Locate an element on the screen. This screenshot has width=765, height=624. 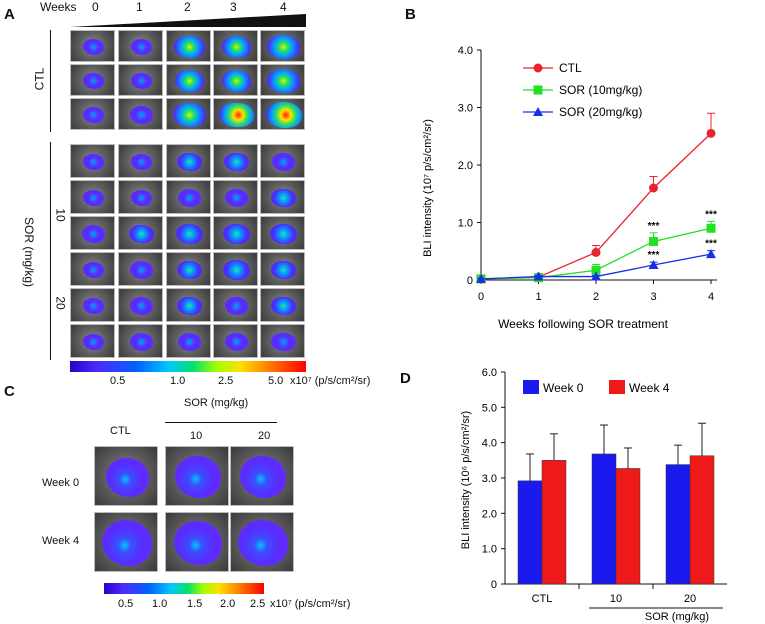
week-tick: 2 is located at coordinates (187, 7).